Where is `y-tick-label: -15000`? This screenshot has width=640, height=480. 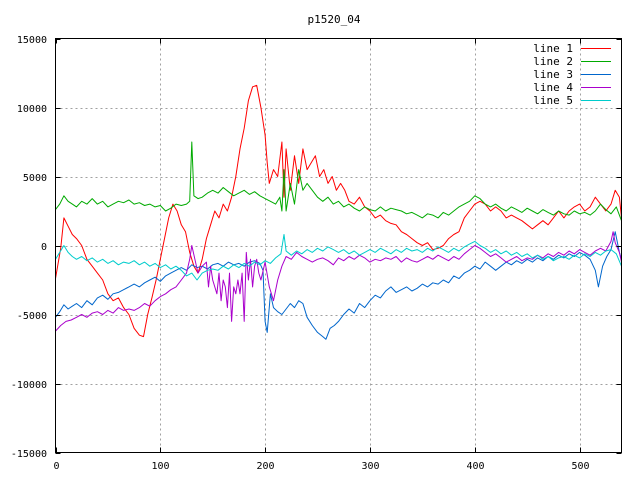 y-tick-label: -15000 is located at coordinates (29, 454).